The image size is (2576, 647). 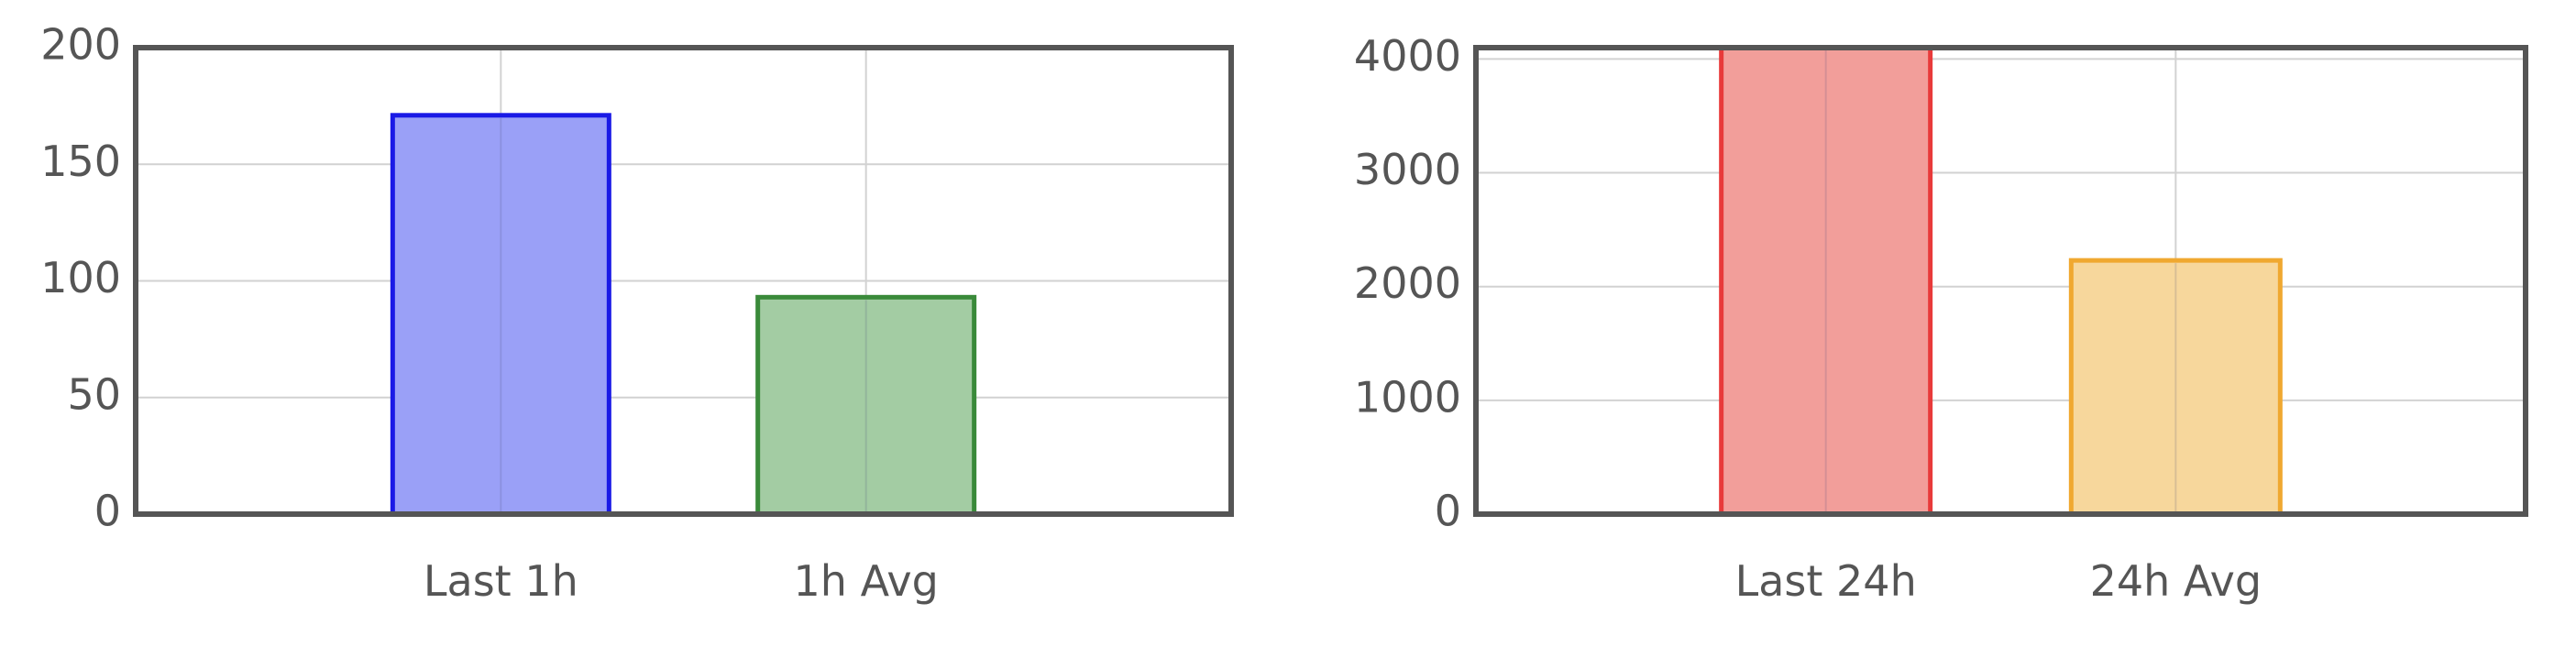 I want to click on y-tick-label: 1000, so click(x=1407, y=397).